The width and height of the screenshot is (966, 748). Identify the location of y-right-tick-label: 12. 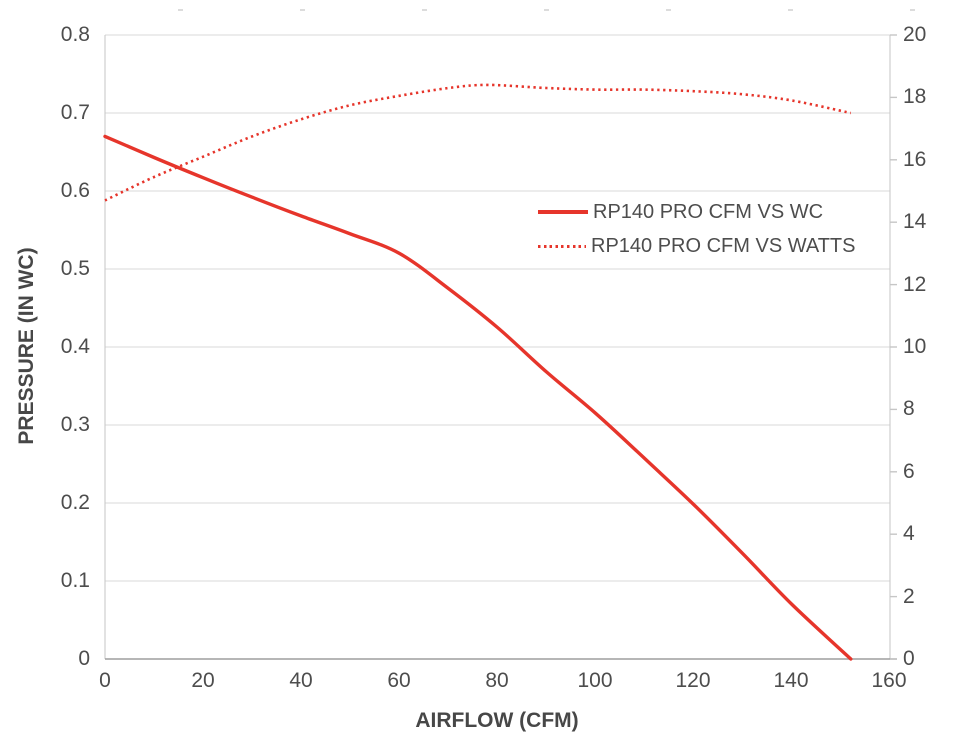
(915, 284).